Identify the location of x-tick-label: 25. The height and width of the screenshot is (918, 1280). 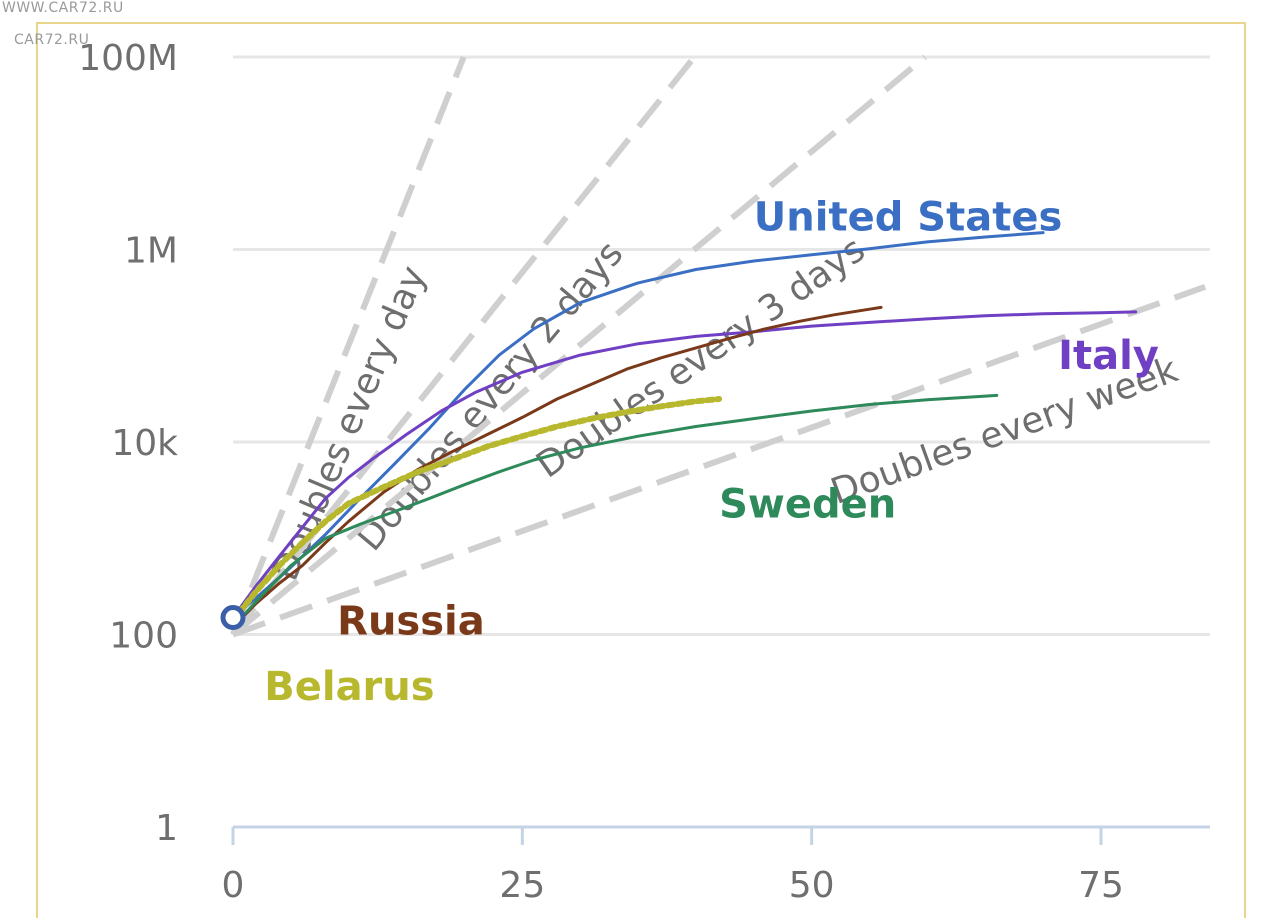
(522, 885).